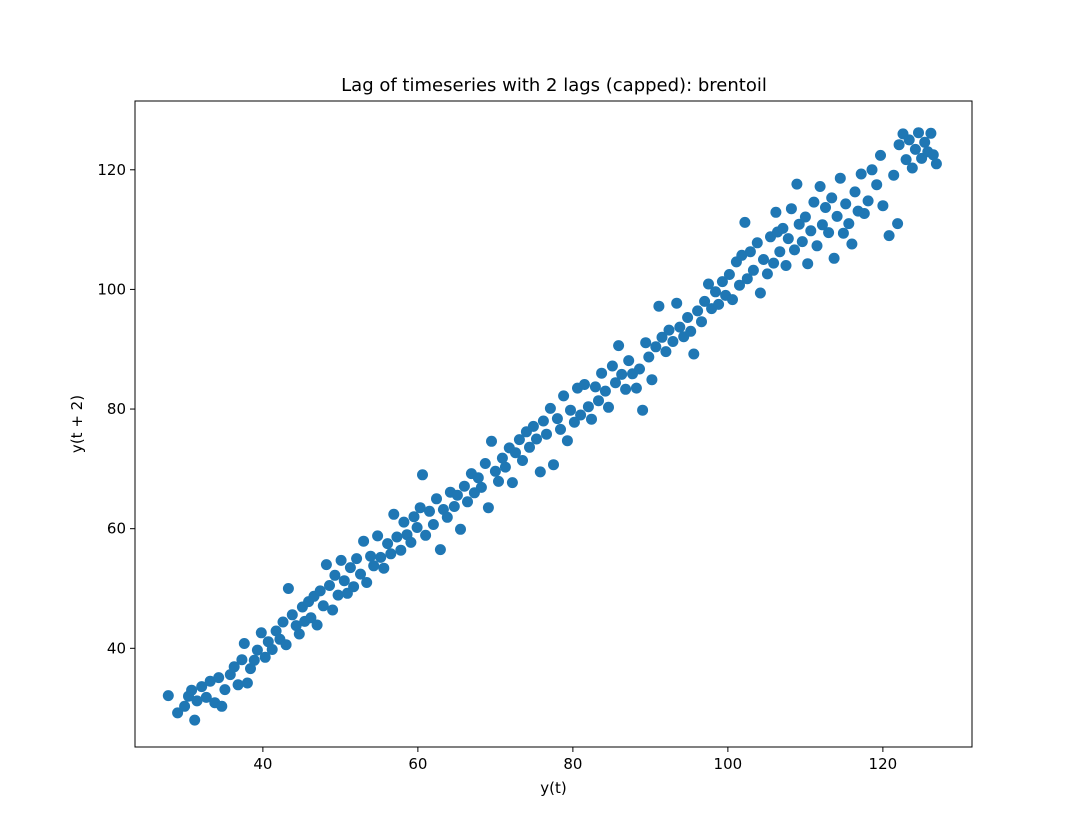 The height and width of the screenshot is (840, 1080). I want to click on y-tick-label: 120, so click(111, 170).